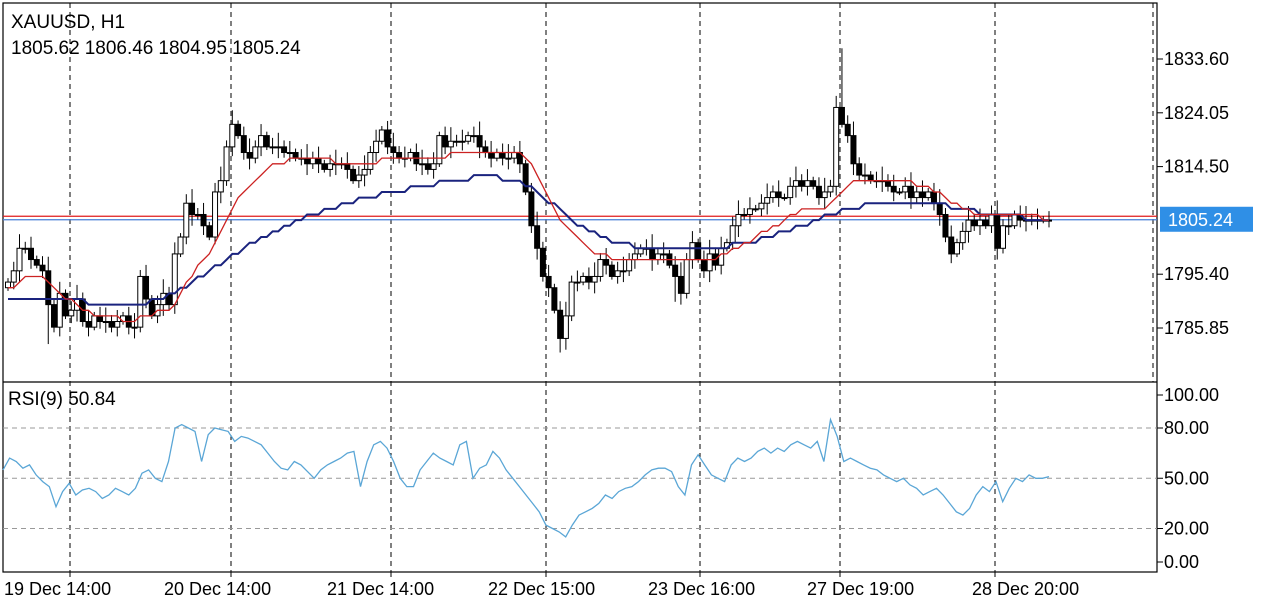  What do you see at coordinates (1196, 59) in the screenshot?
I see `price-tick-label: 1833.60` at bounding box center [1196, 59].